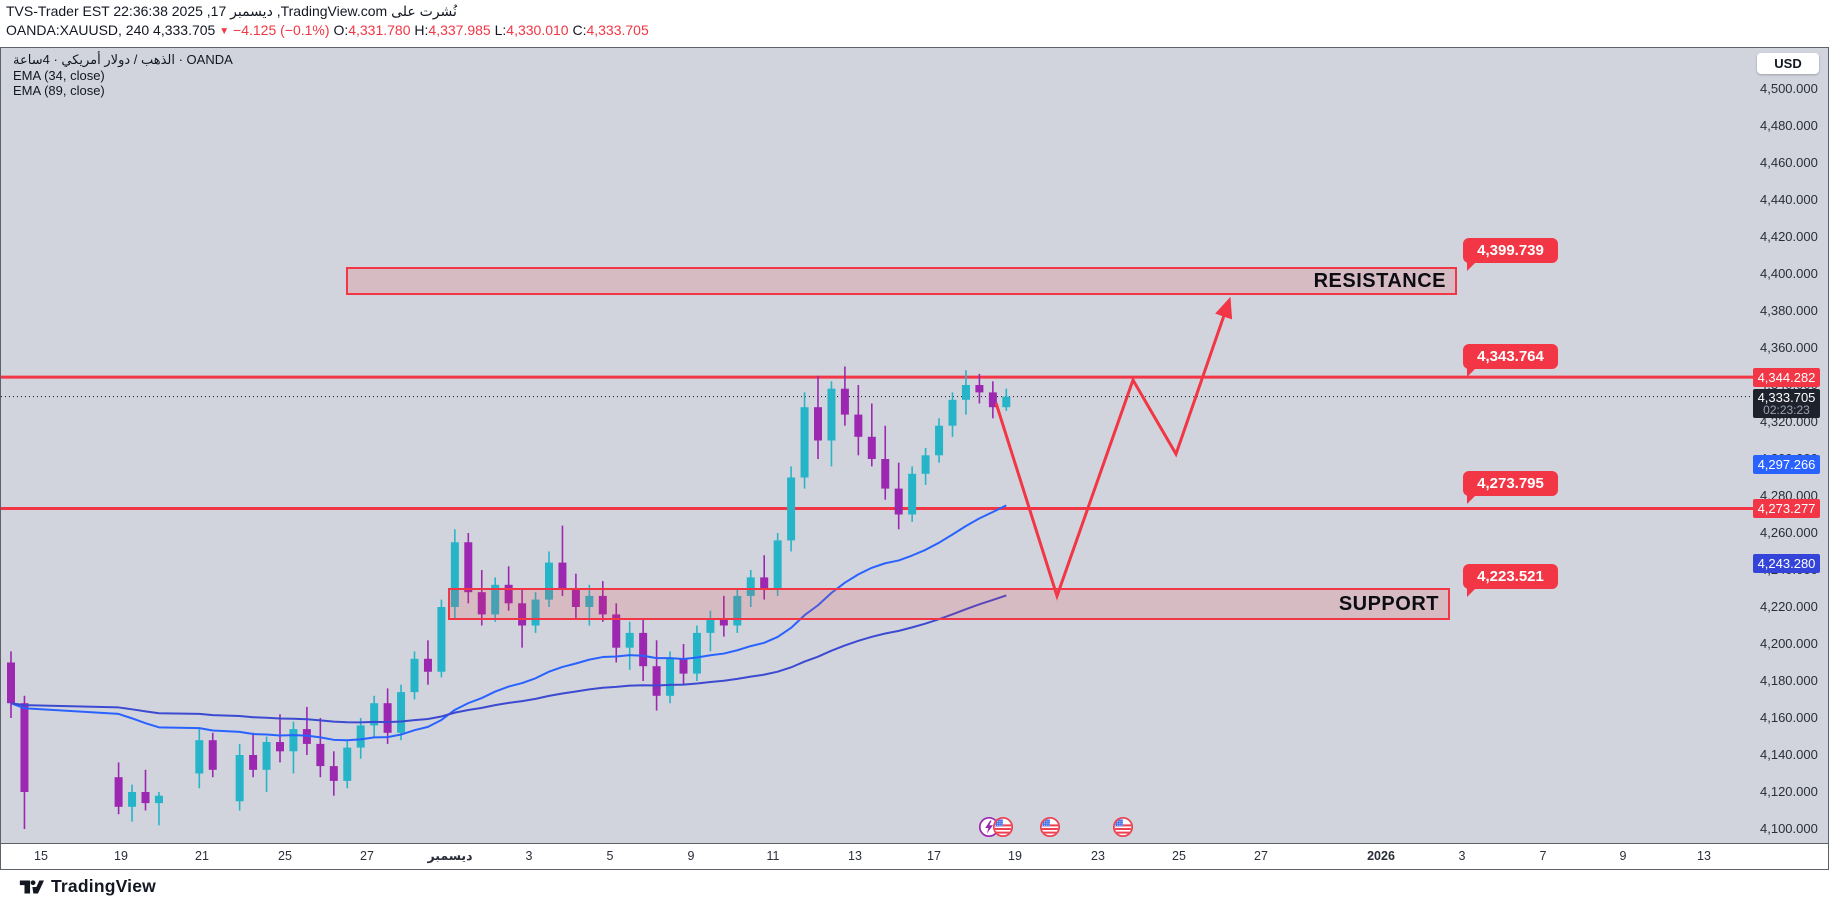 This screenshot has width=1829, height=903. What do you see at coordinates (1789, 88) in the screenshot?
I see `price-tick: 4,500.000` at bounding box center [1789, 88].